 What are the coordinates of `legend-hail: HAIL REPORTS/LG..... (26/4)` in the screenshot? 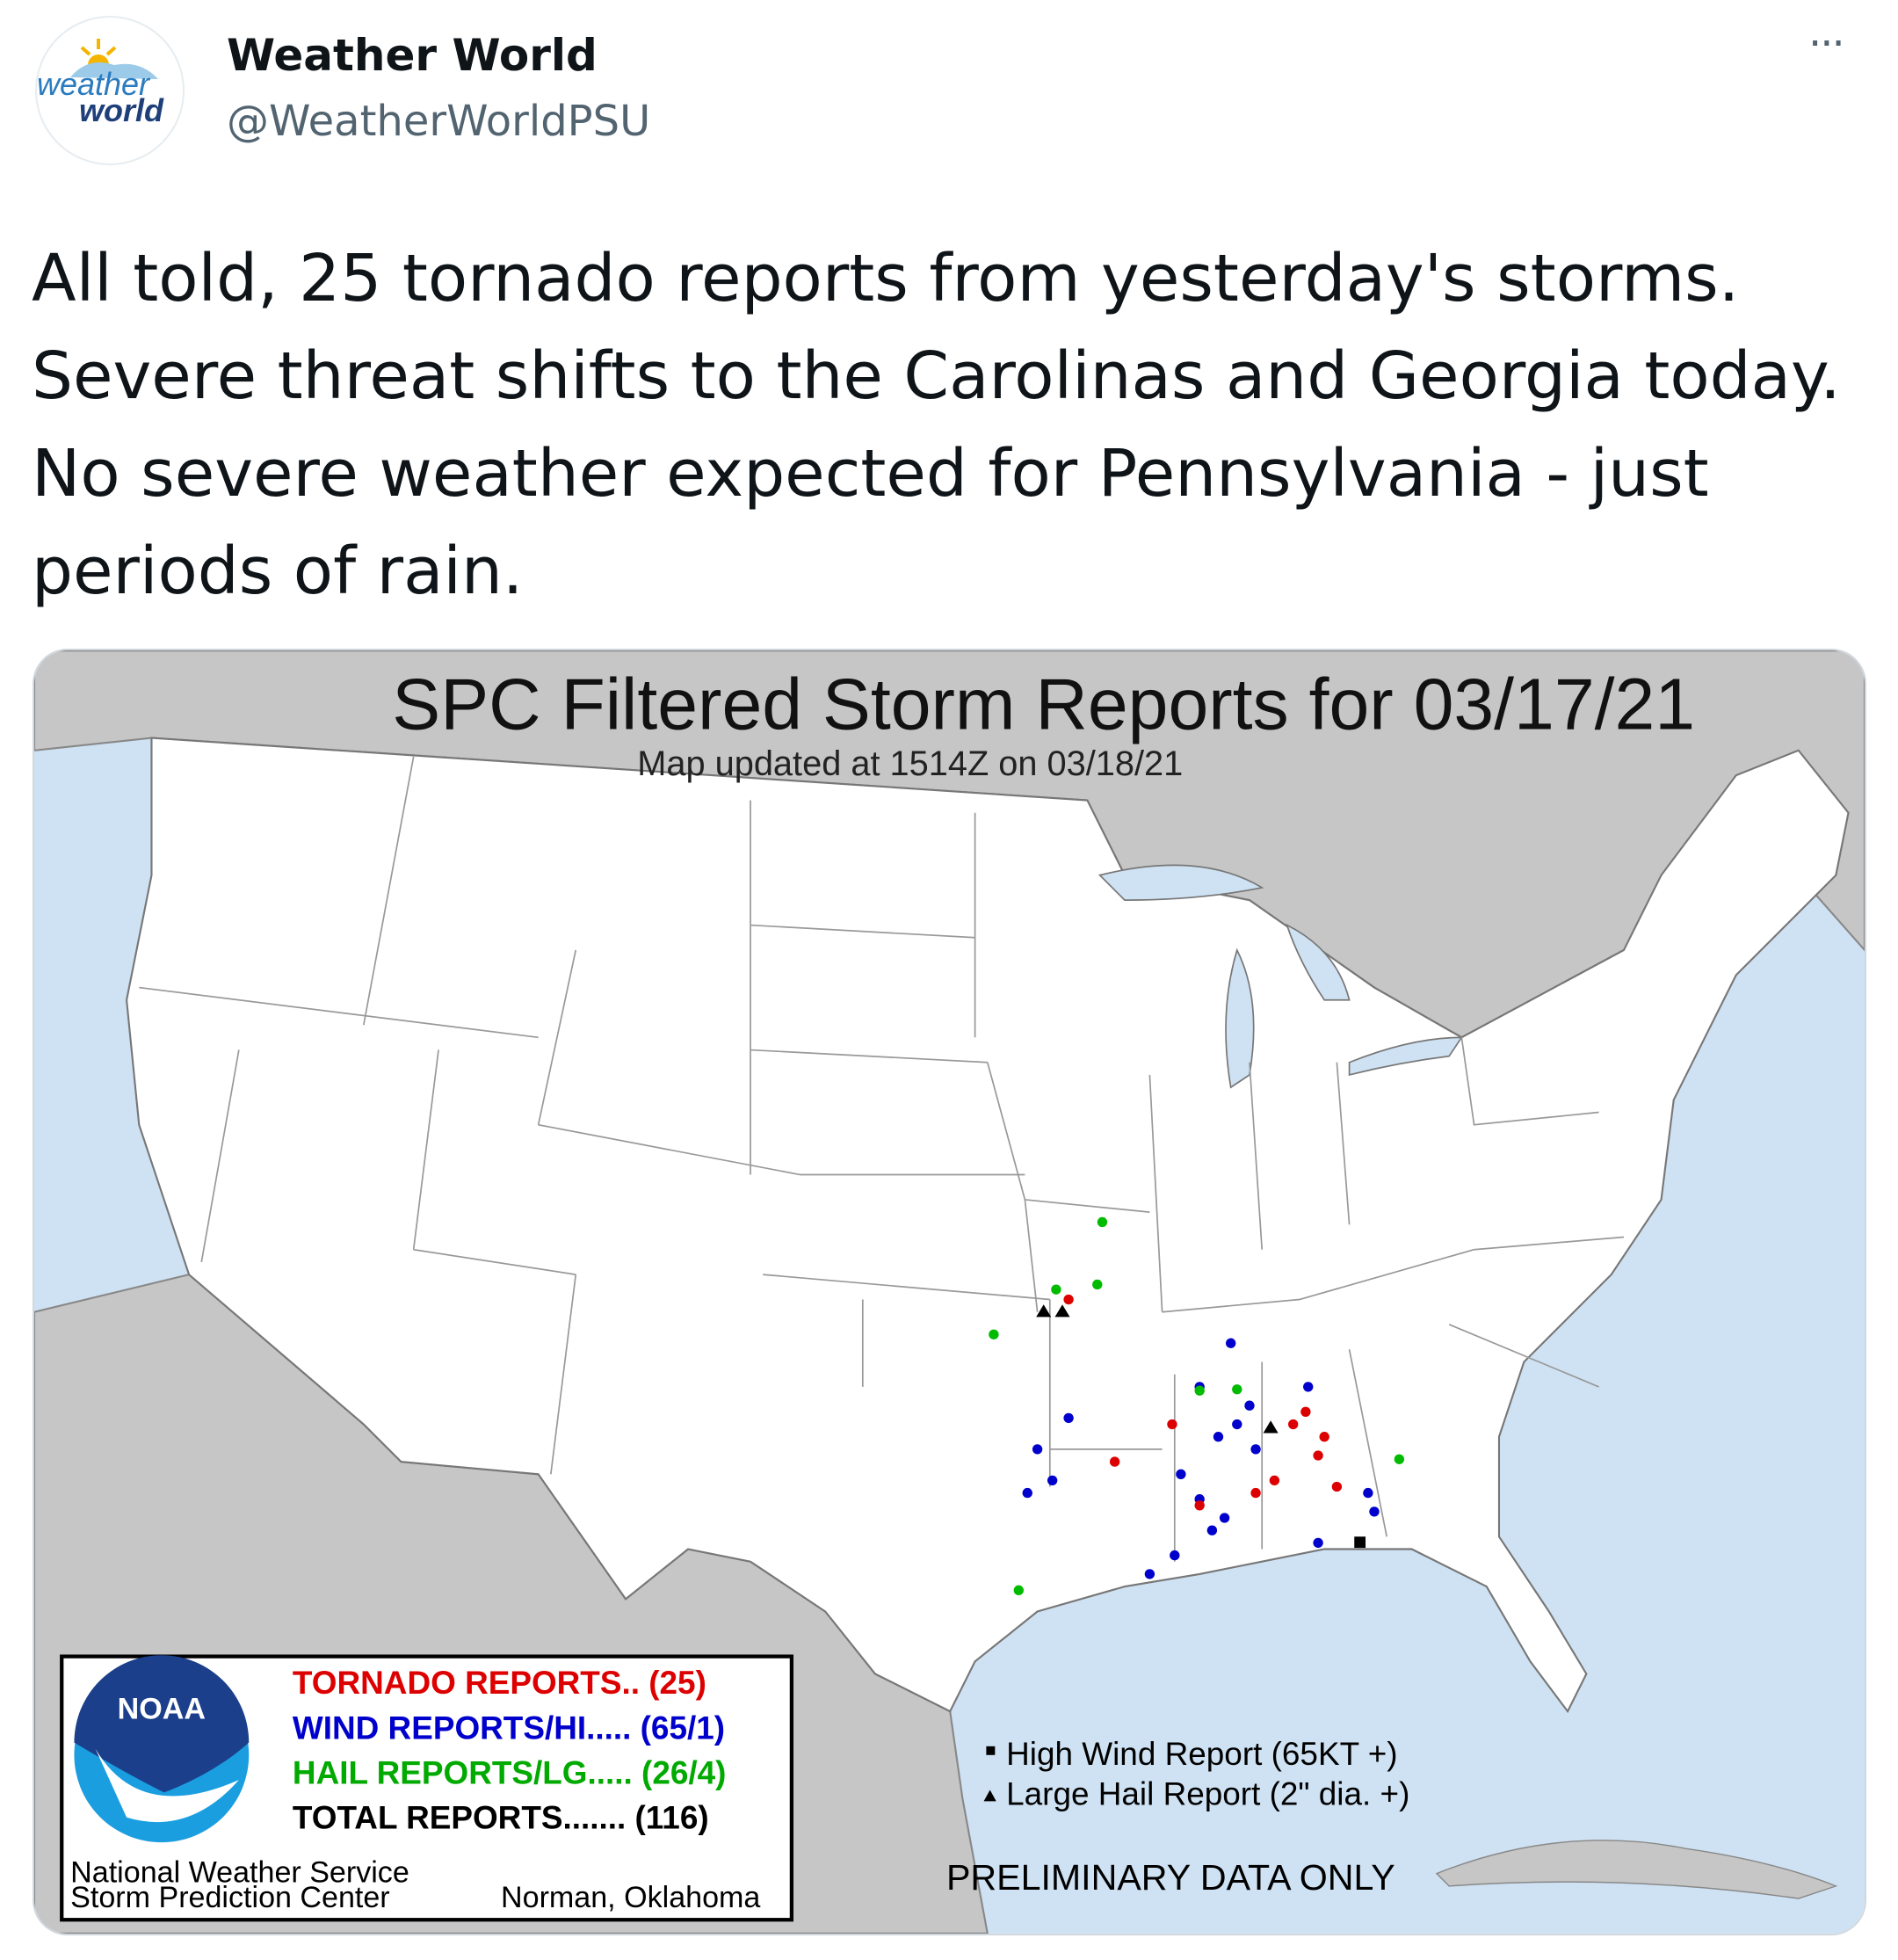 It's located at (510, 1772).